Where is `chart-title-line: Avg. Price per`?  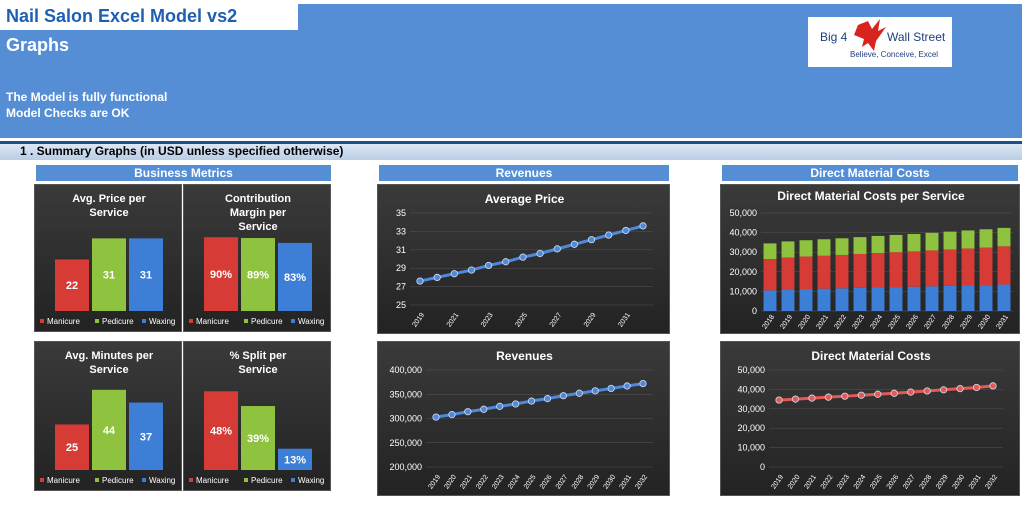
chart-title-line: Avg. Price per is located at coordinates (109, 199).